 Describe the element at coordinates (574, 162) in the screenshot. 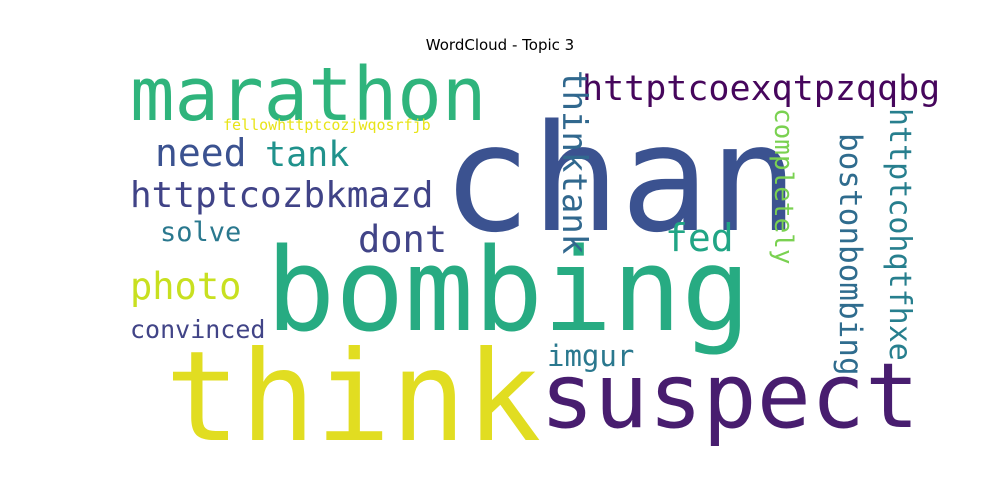

I see `word-thinktank: thinktank` at that location.